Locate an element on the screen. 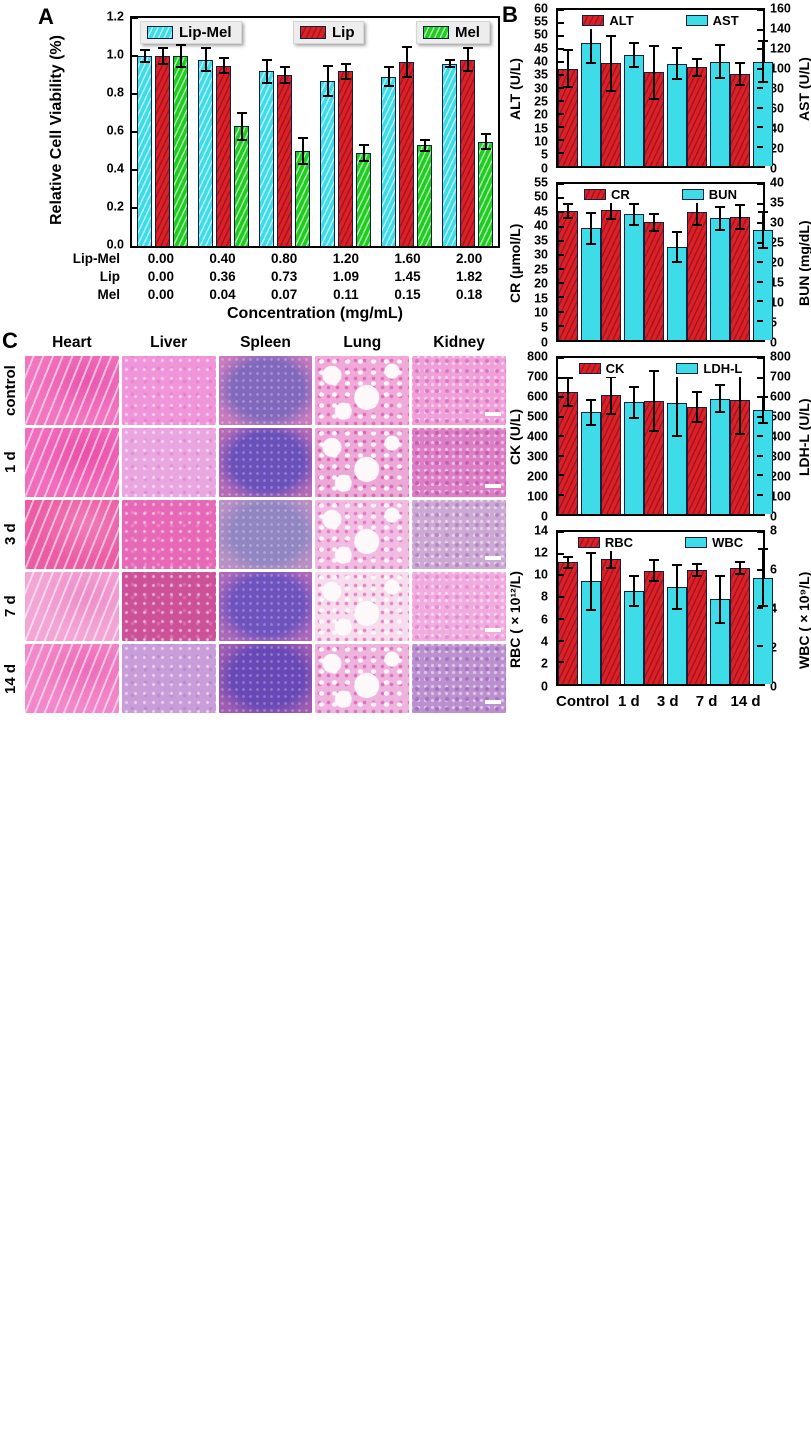 The image size is (811, 1434). table-value: 0.36 is located at coordinates (222, 276).